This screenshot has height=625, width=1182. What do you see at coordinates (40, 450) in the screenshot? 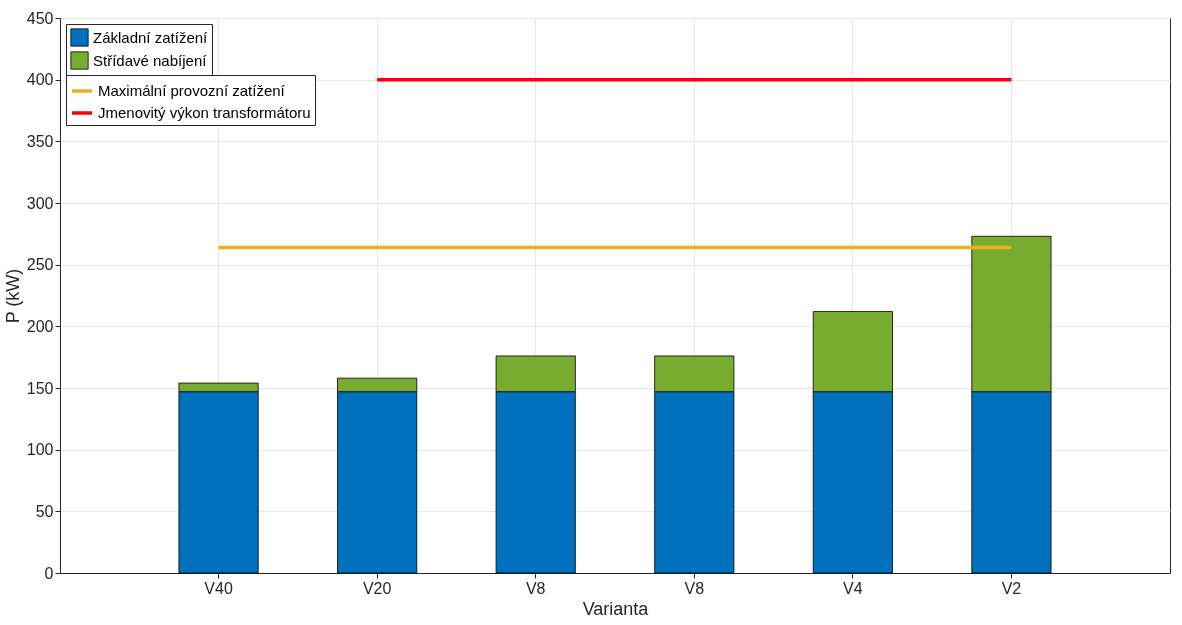
I see `y-tick-label: 100` at bounding box center [40, 450].